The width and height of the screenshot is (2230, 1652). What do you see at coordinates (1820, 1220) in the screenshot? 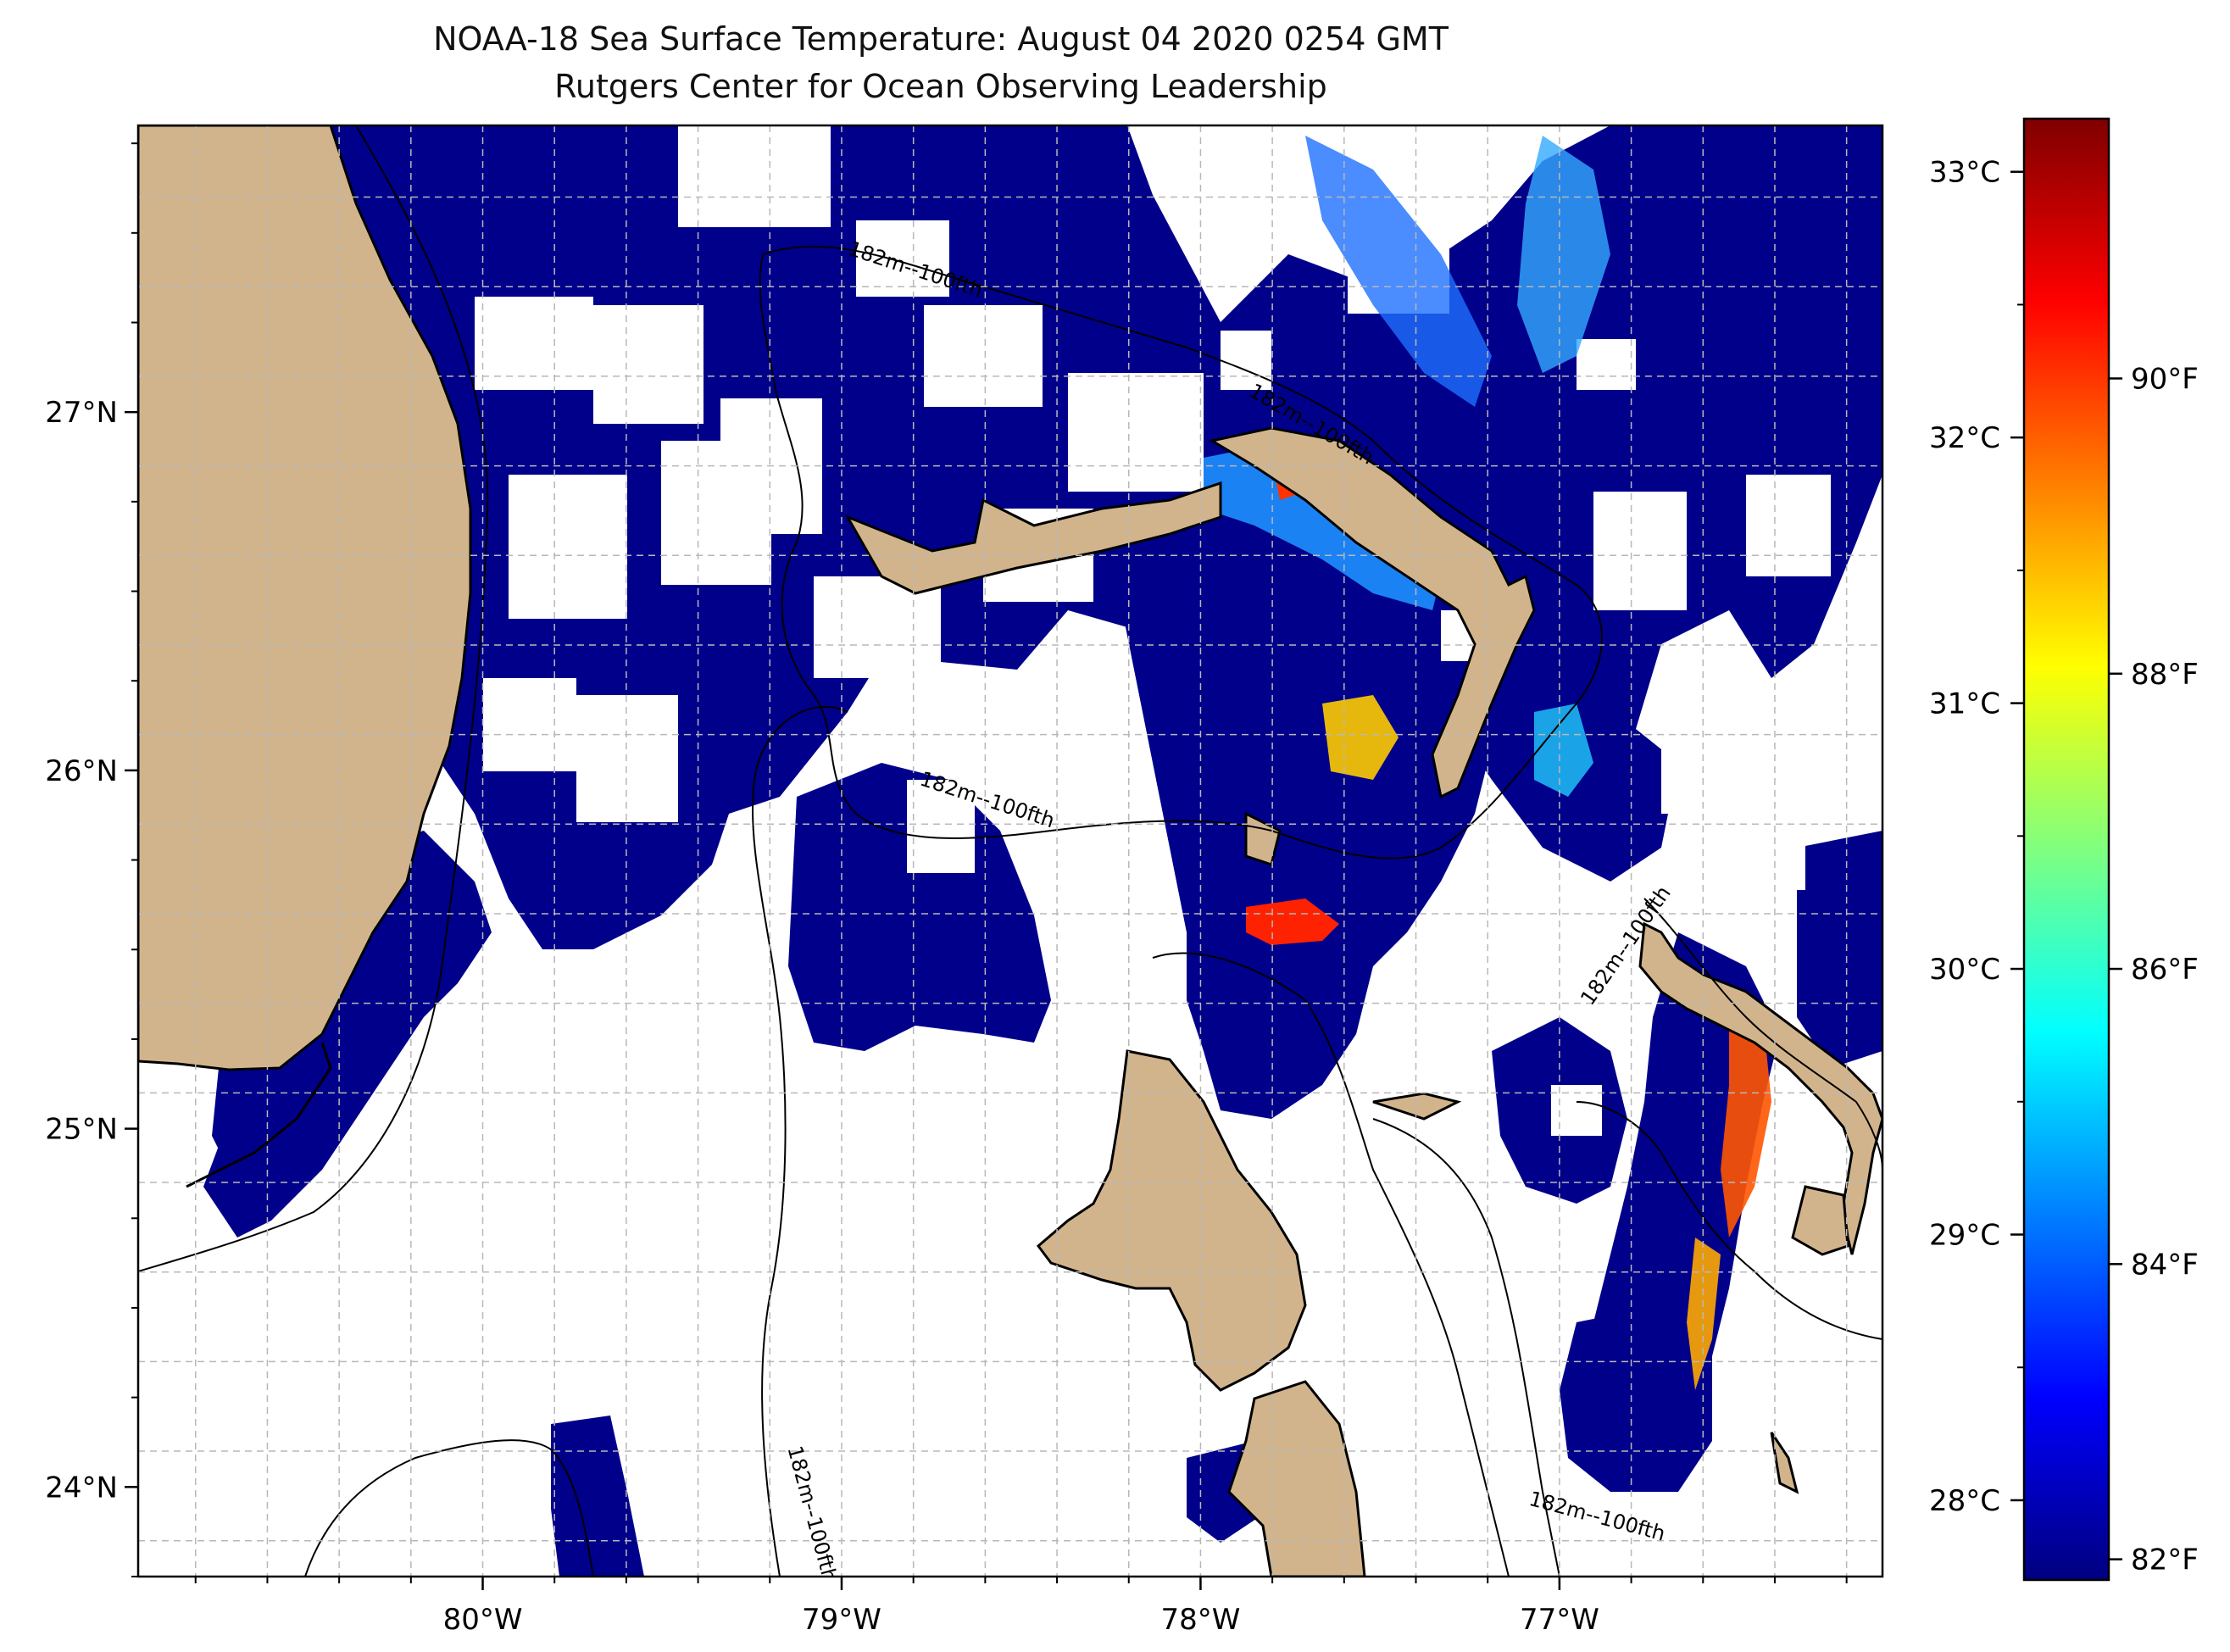
I see `eleuthera-south` at bounding box center [1820, 1220].